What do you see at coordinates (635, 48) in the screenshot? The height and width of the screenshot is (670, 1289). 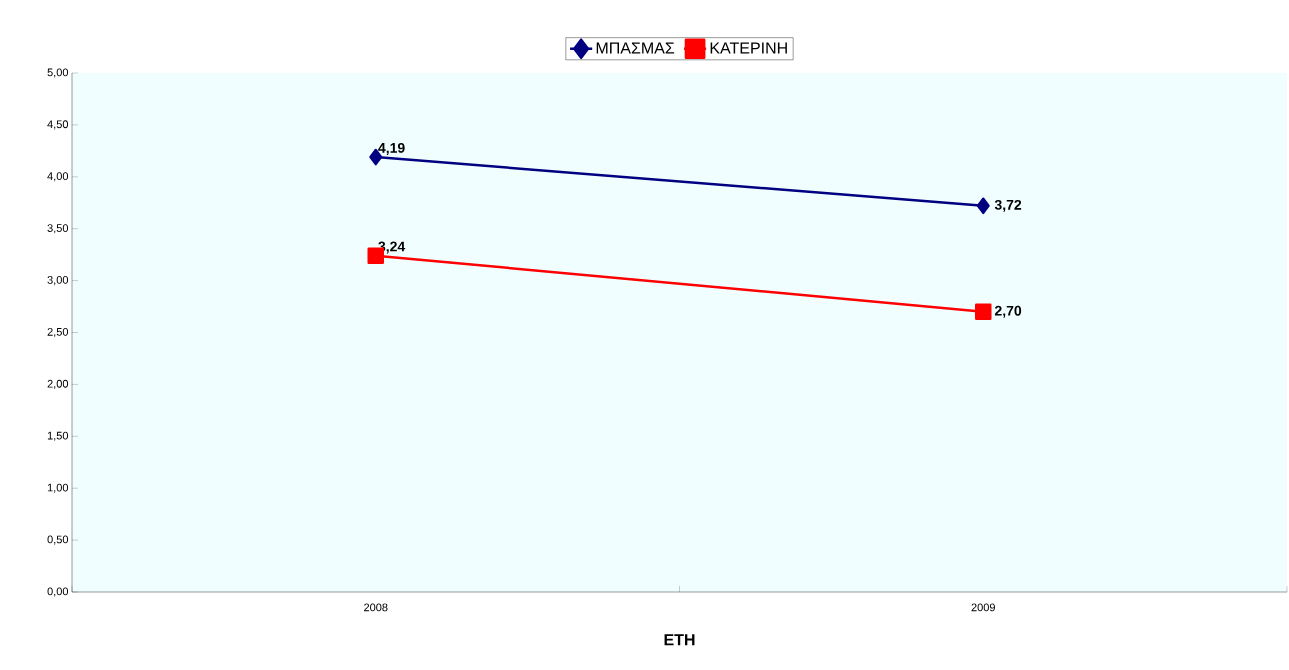 I see `legend-label: ΜΠΑΣΜΑΣ` at bounding box center [635, 48].